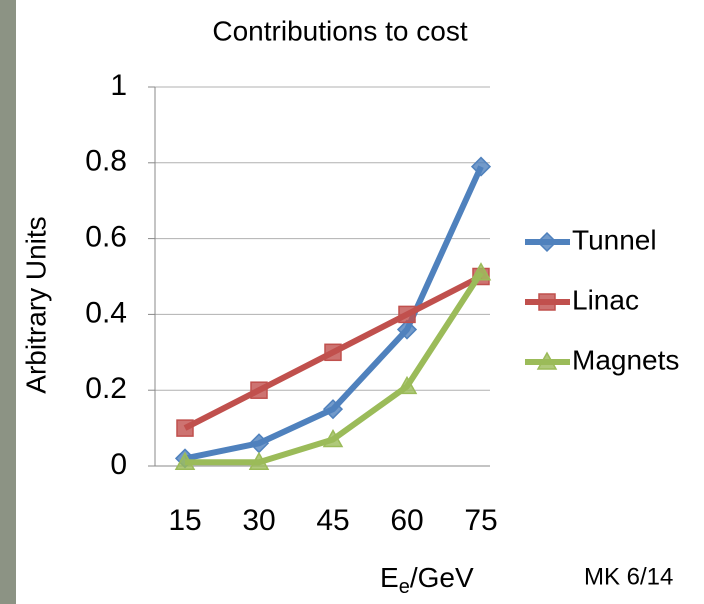 This screenshot has height=604, width=704. I want to click on y-tick-label: 0.4, so click(106, 312).